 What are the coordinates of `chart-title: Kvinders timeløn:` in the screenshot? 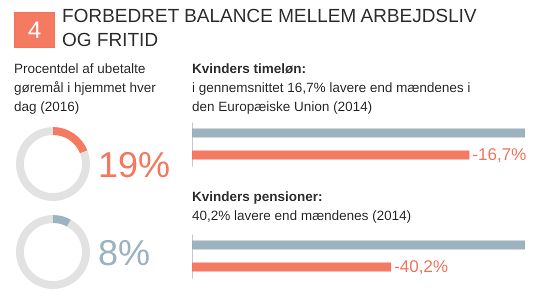 It's located at (249, 68).